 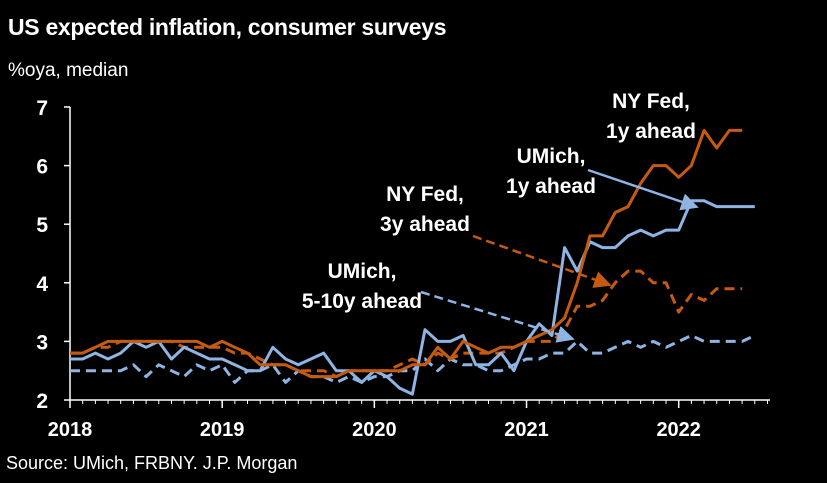 I want to click on series-label-ny-fed-1y-ahead: NY Fed,, so click(x=651, y=101).